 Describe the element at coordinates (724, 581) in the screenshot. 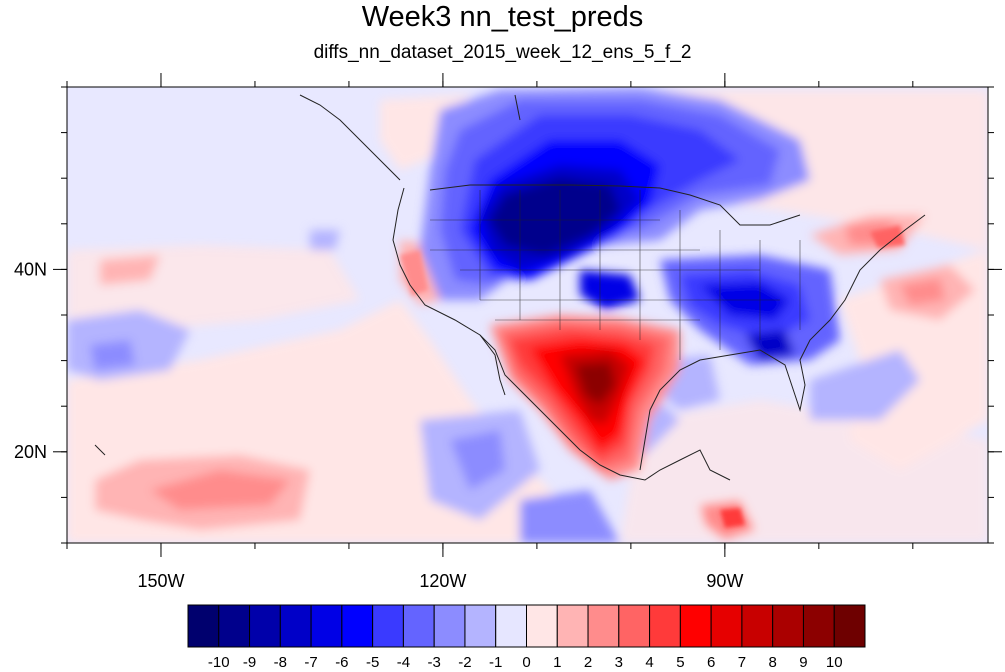

I see `x-tick-label: 90W` at that location.